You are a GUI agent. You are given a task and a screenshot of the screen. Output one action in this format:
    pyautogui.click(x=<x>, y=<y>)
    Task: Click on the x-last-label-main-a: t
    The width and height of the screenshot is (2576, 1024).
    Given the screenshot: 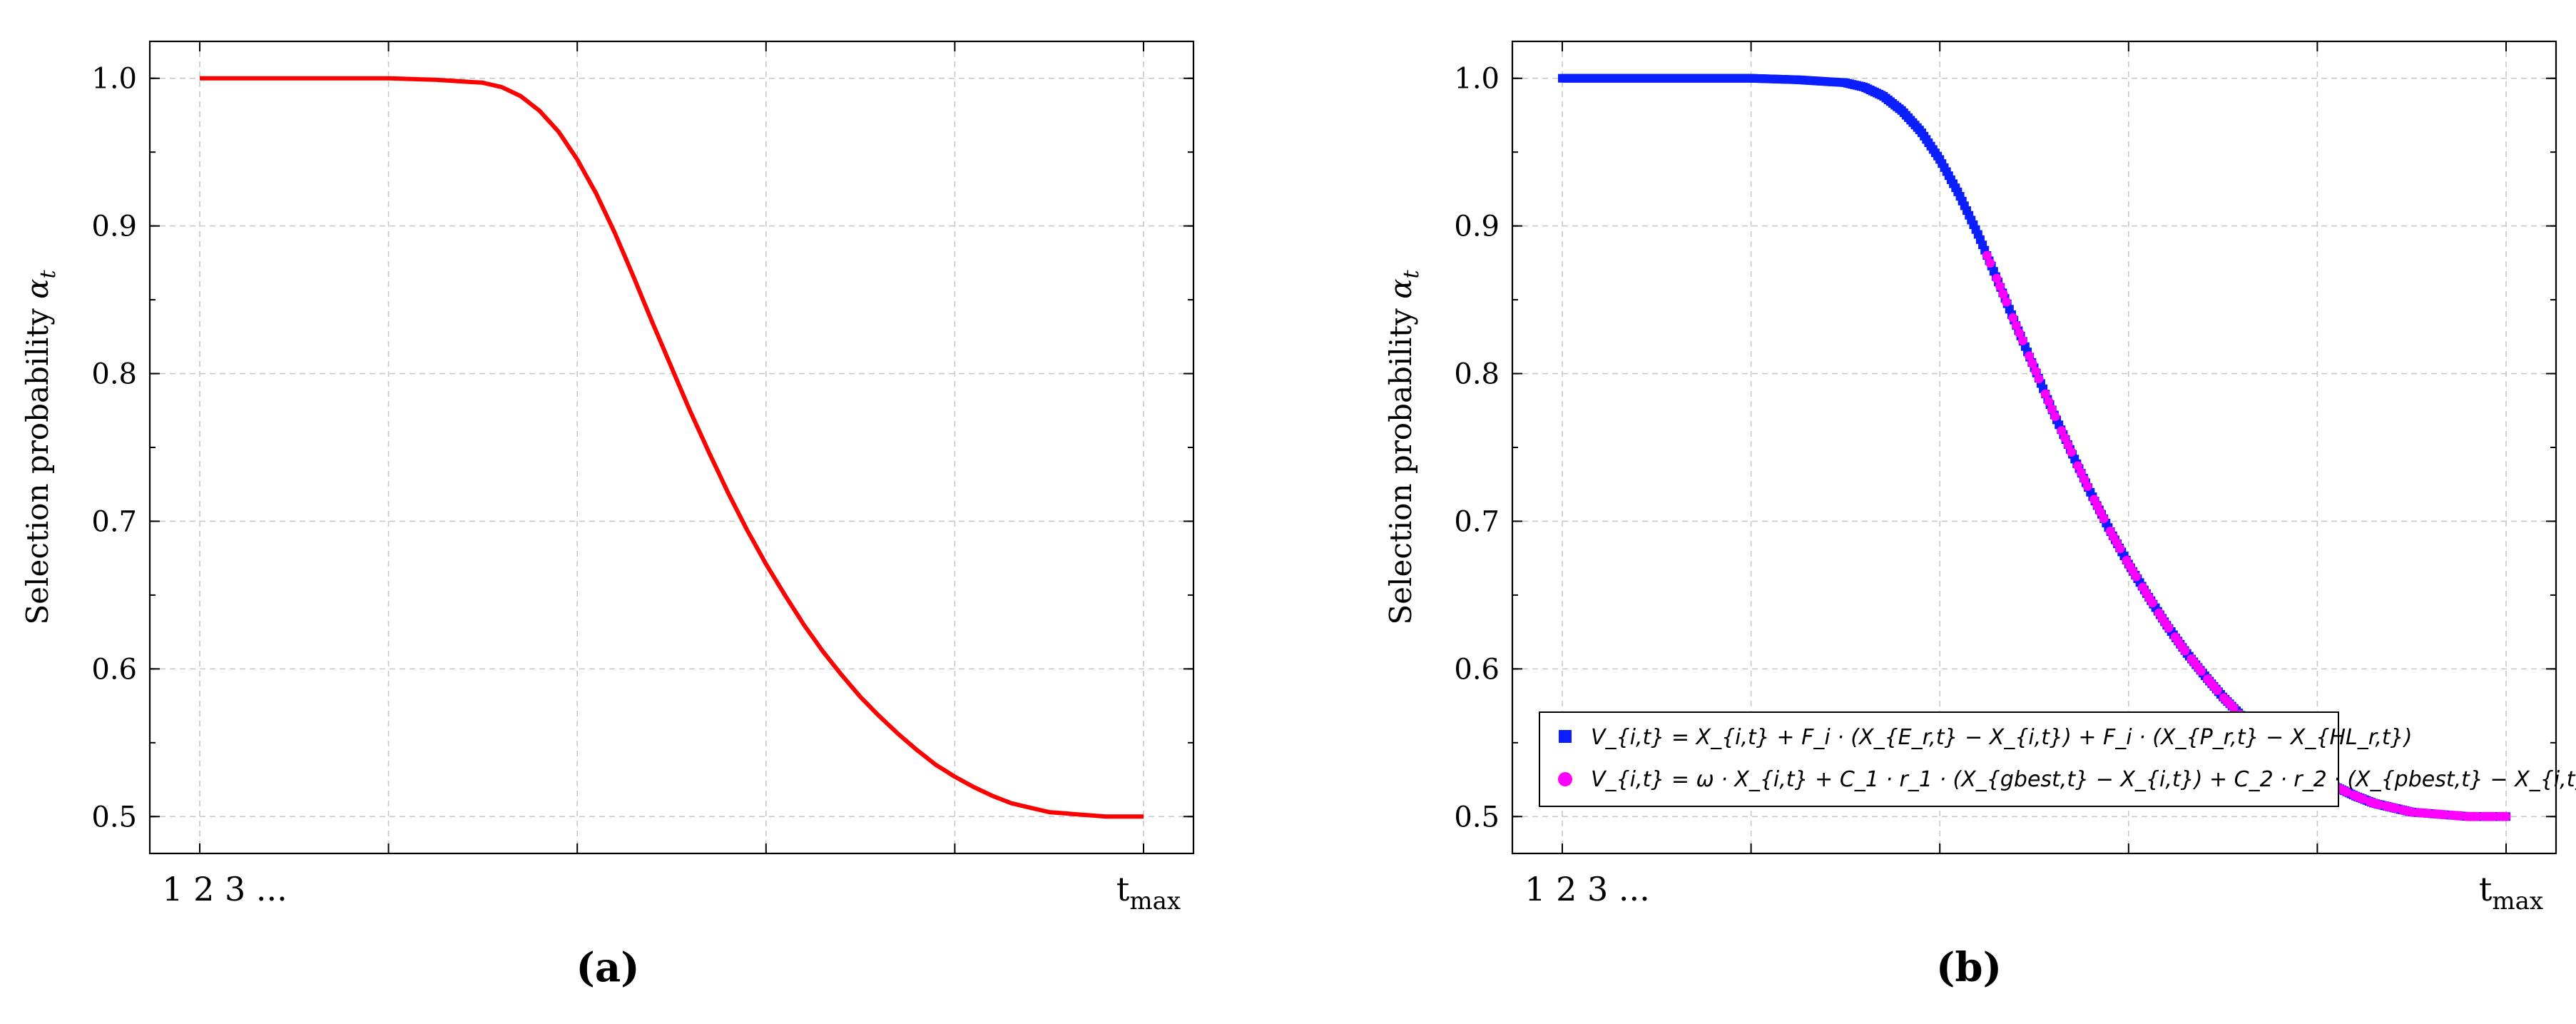 What is the action you would take?
    pyautogui.click(x=1123, y=889)
    